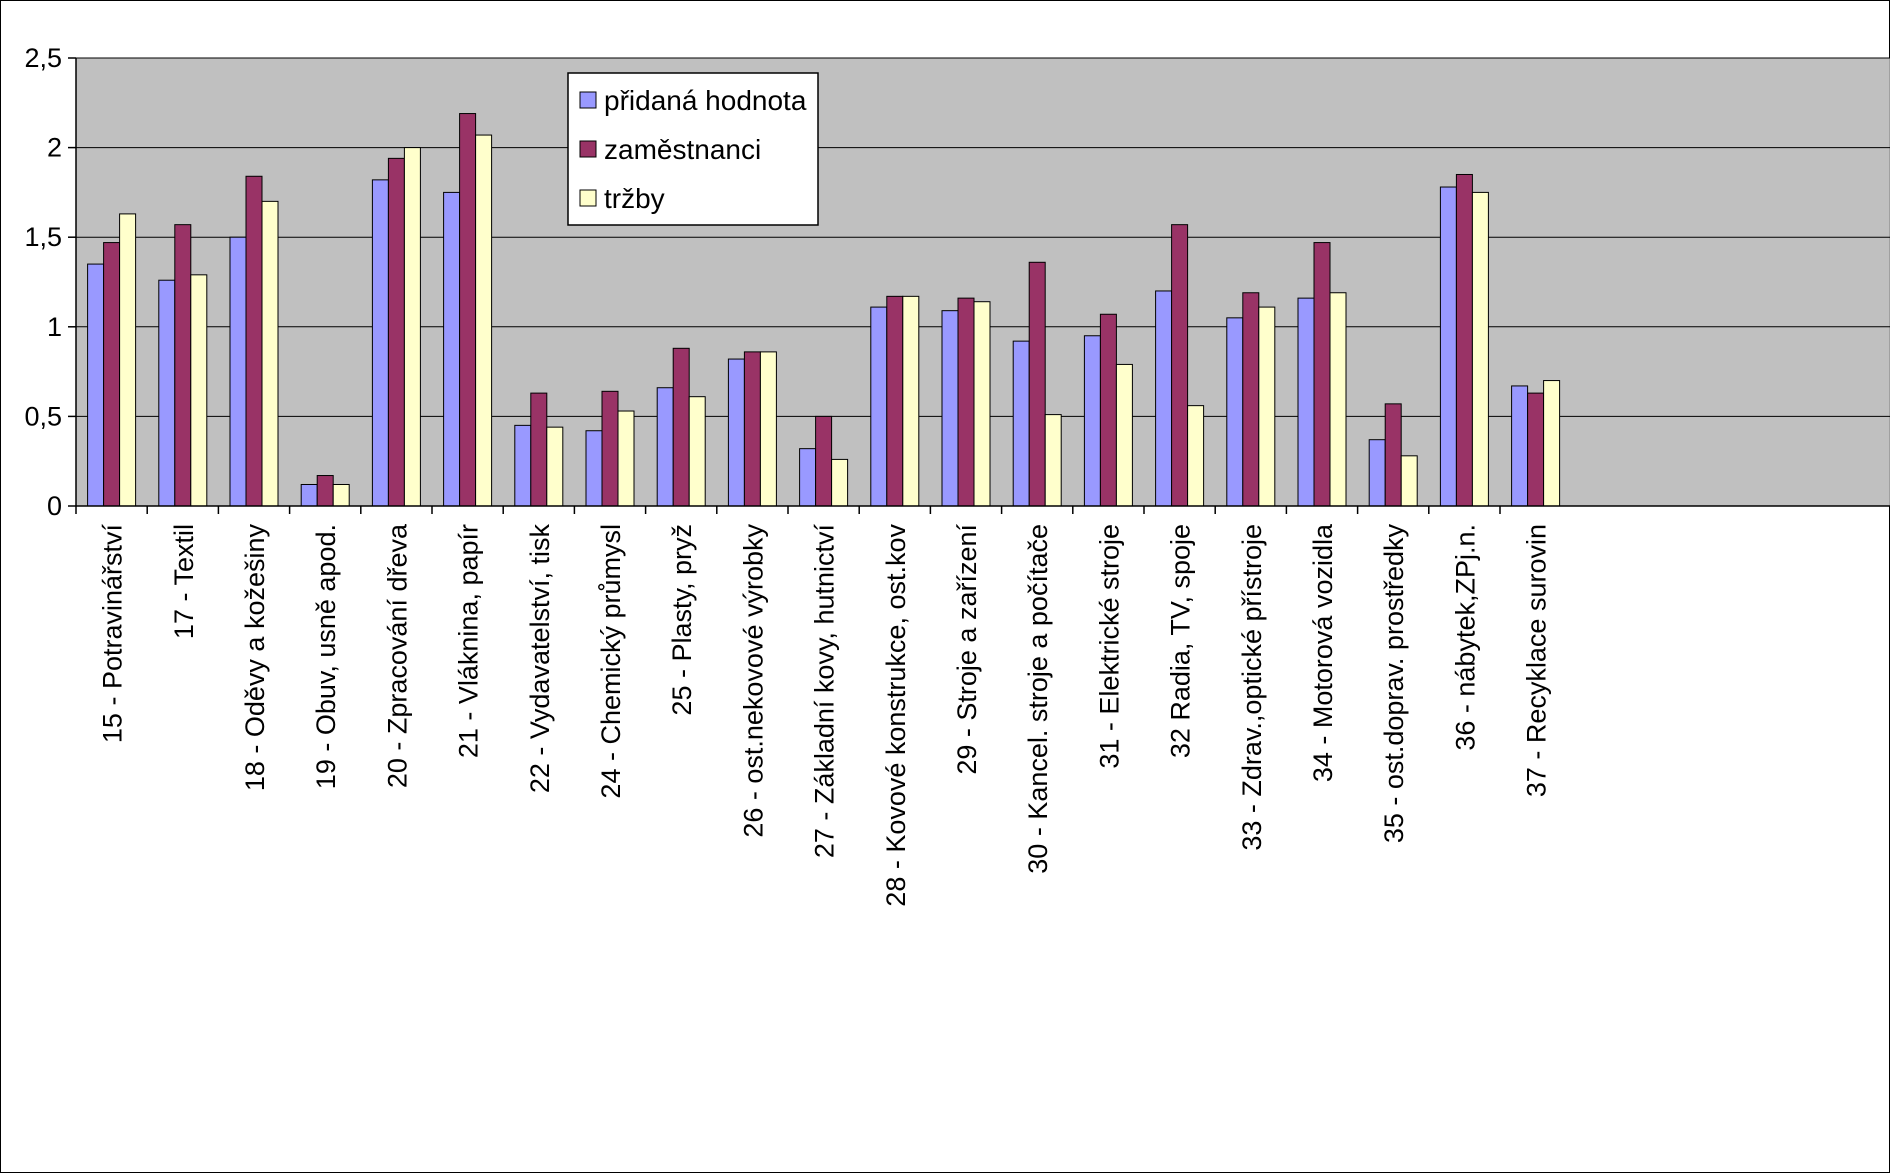  I want to click on x-tick-label: 17 - Textil, so click(184, 581).